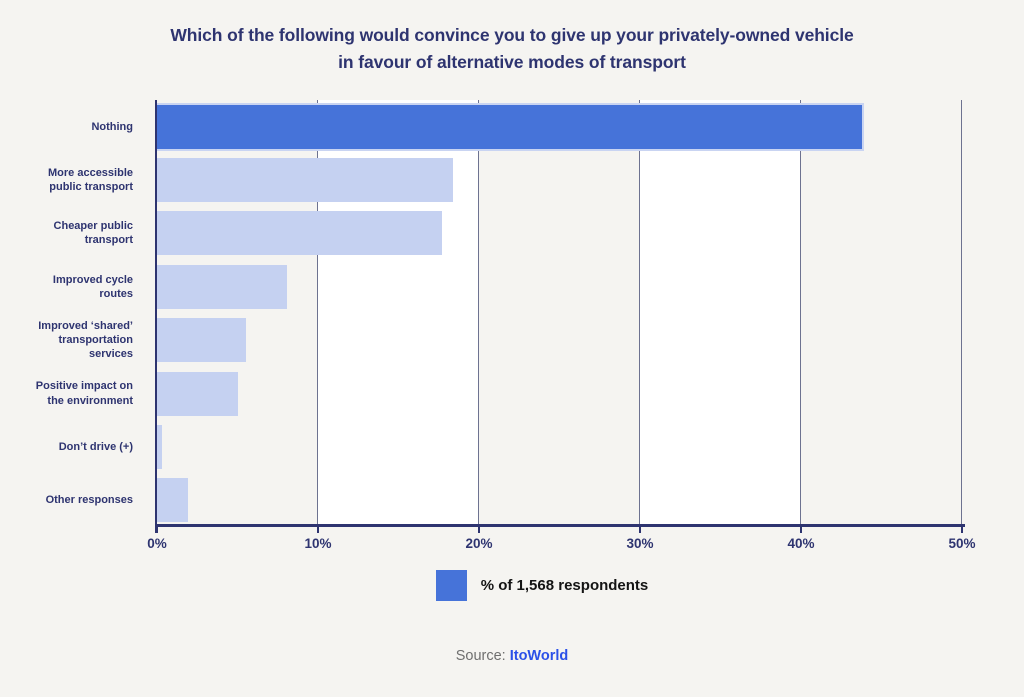  I want to click on bar-cheaper-public-transport, so click(299, 233).